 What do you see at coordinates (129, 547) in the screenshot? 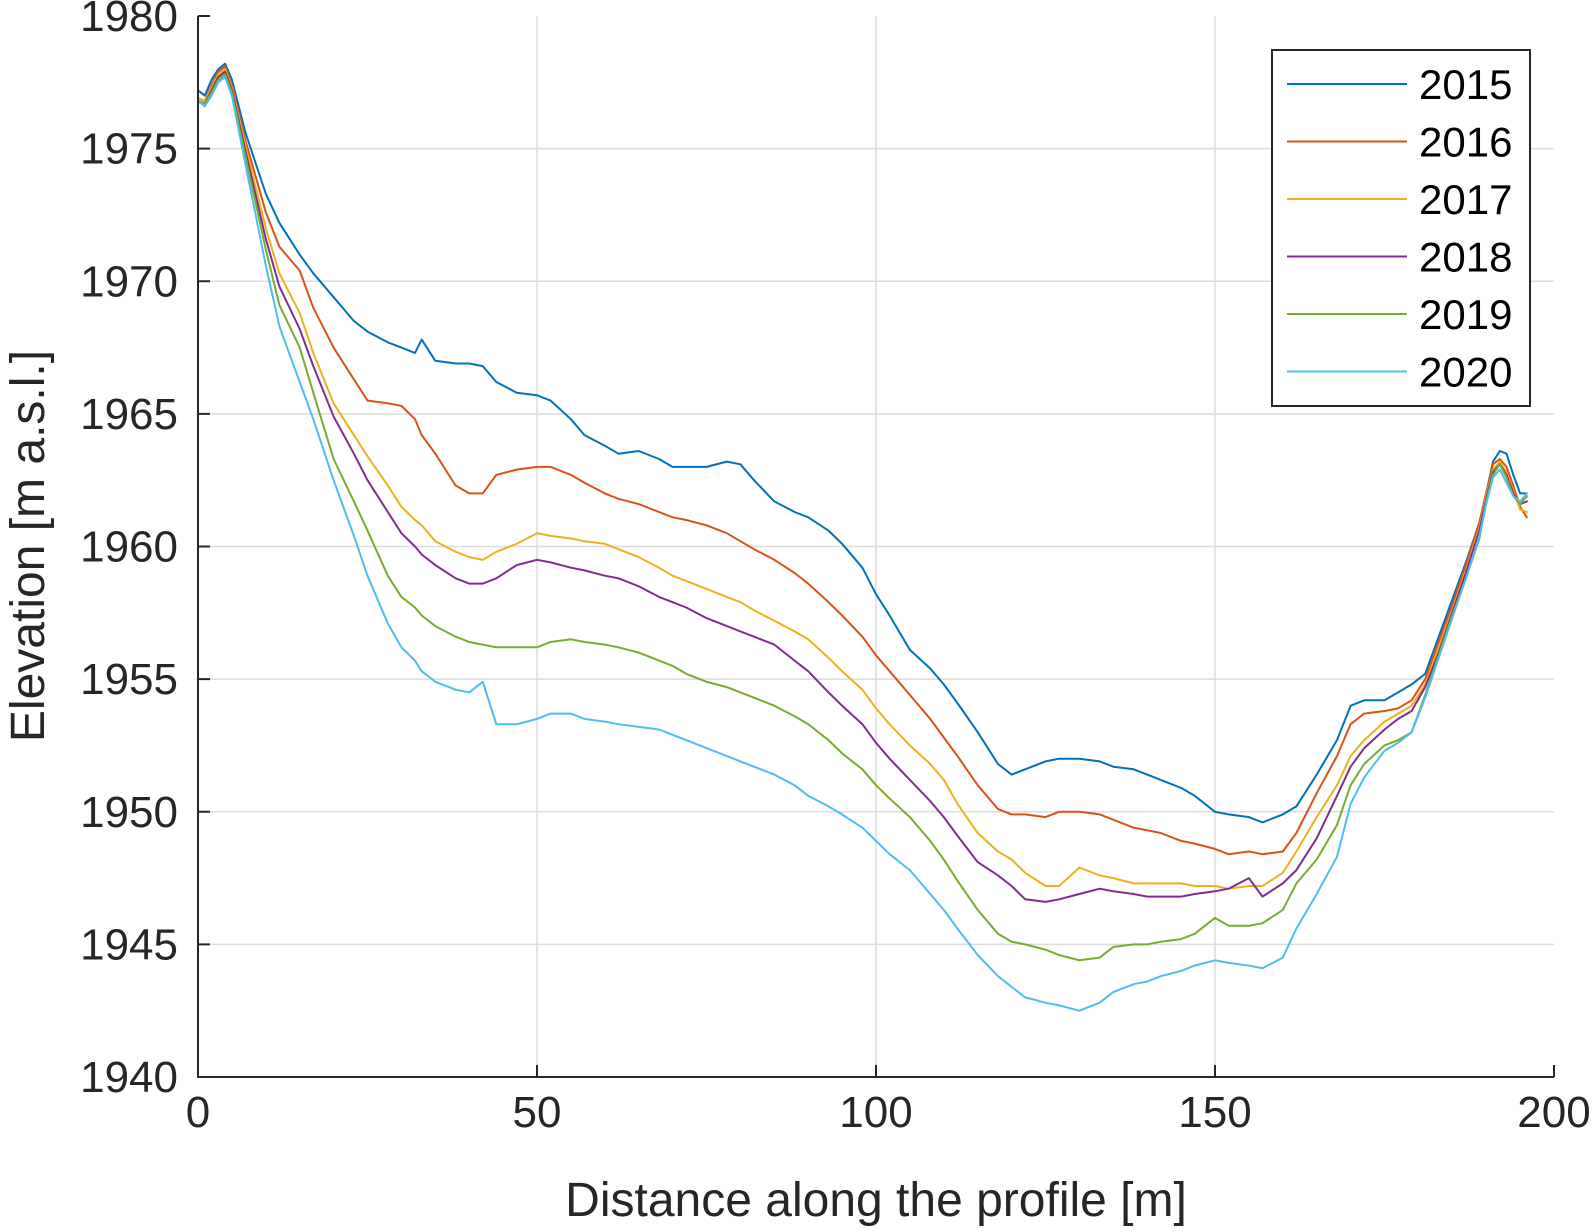
I see `y-tick-label: 1960` at bounding box center [129, 547].